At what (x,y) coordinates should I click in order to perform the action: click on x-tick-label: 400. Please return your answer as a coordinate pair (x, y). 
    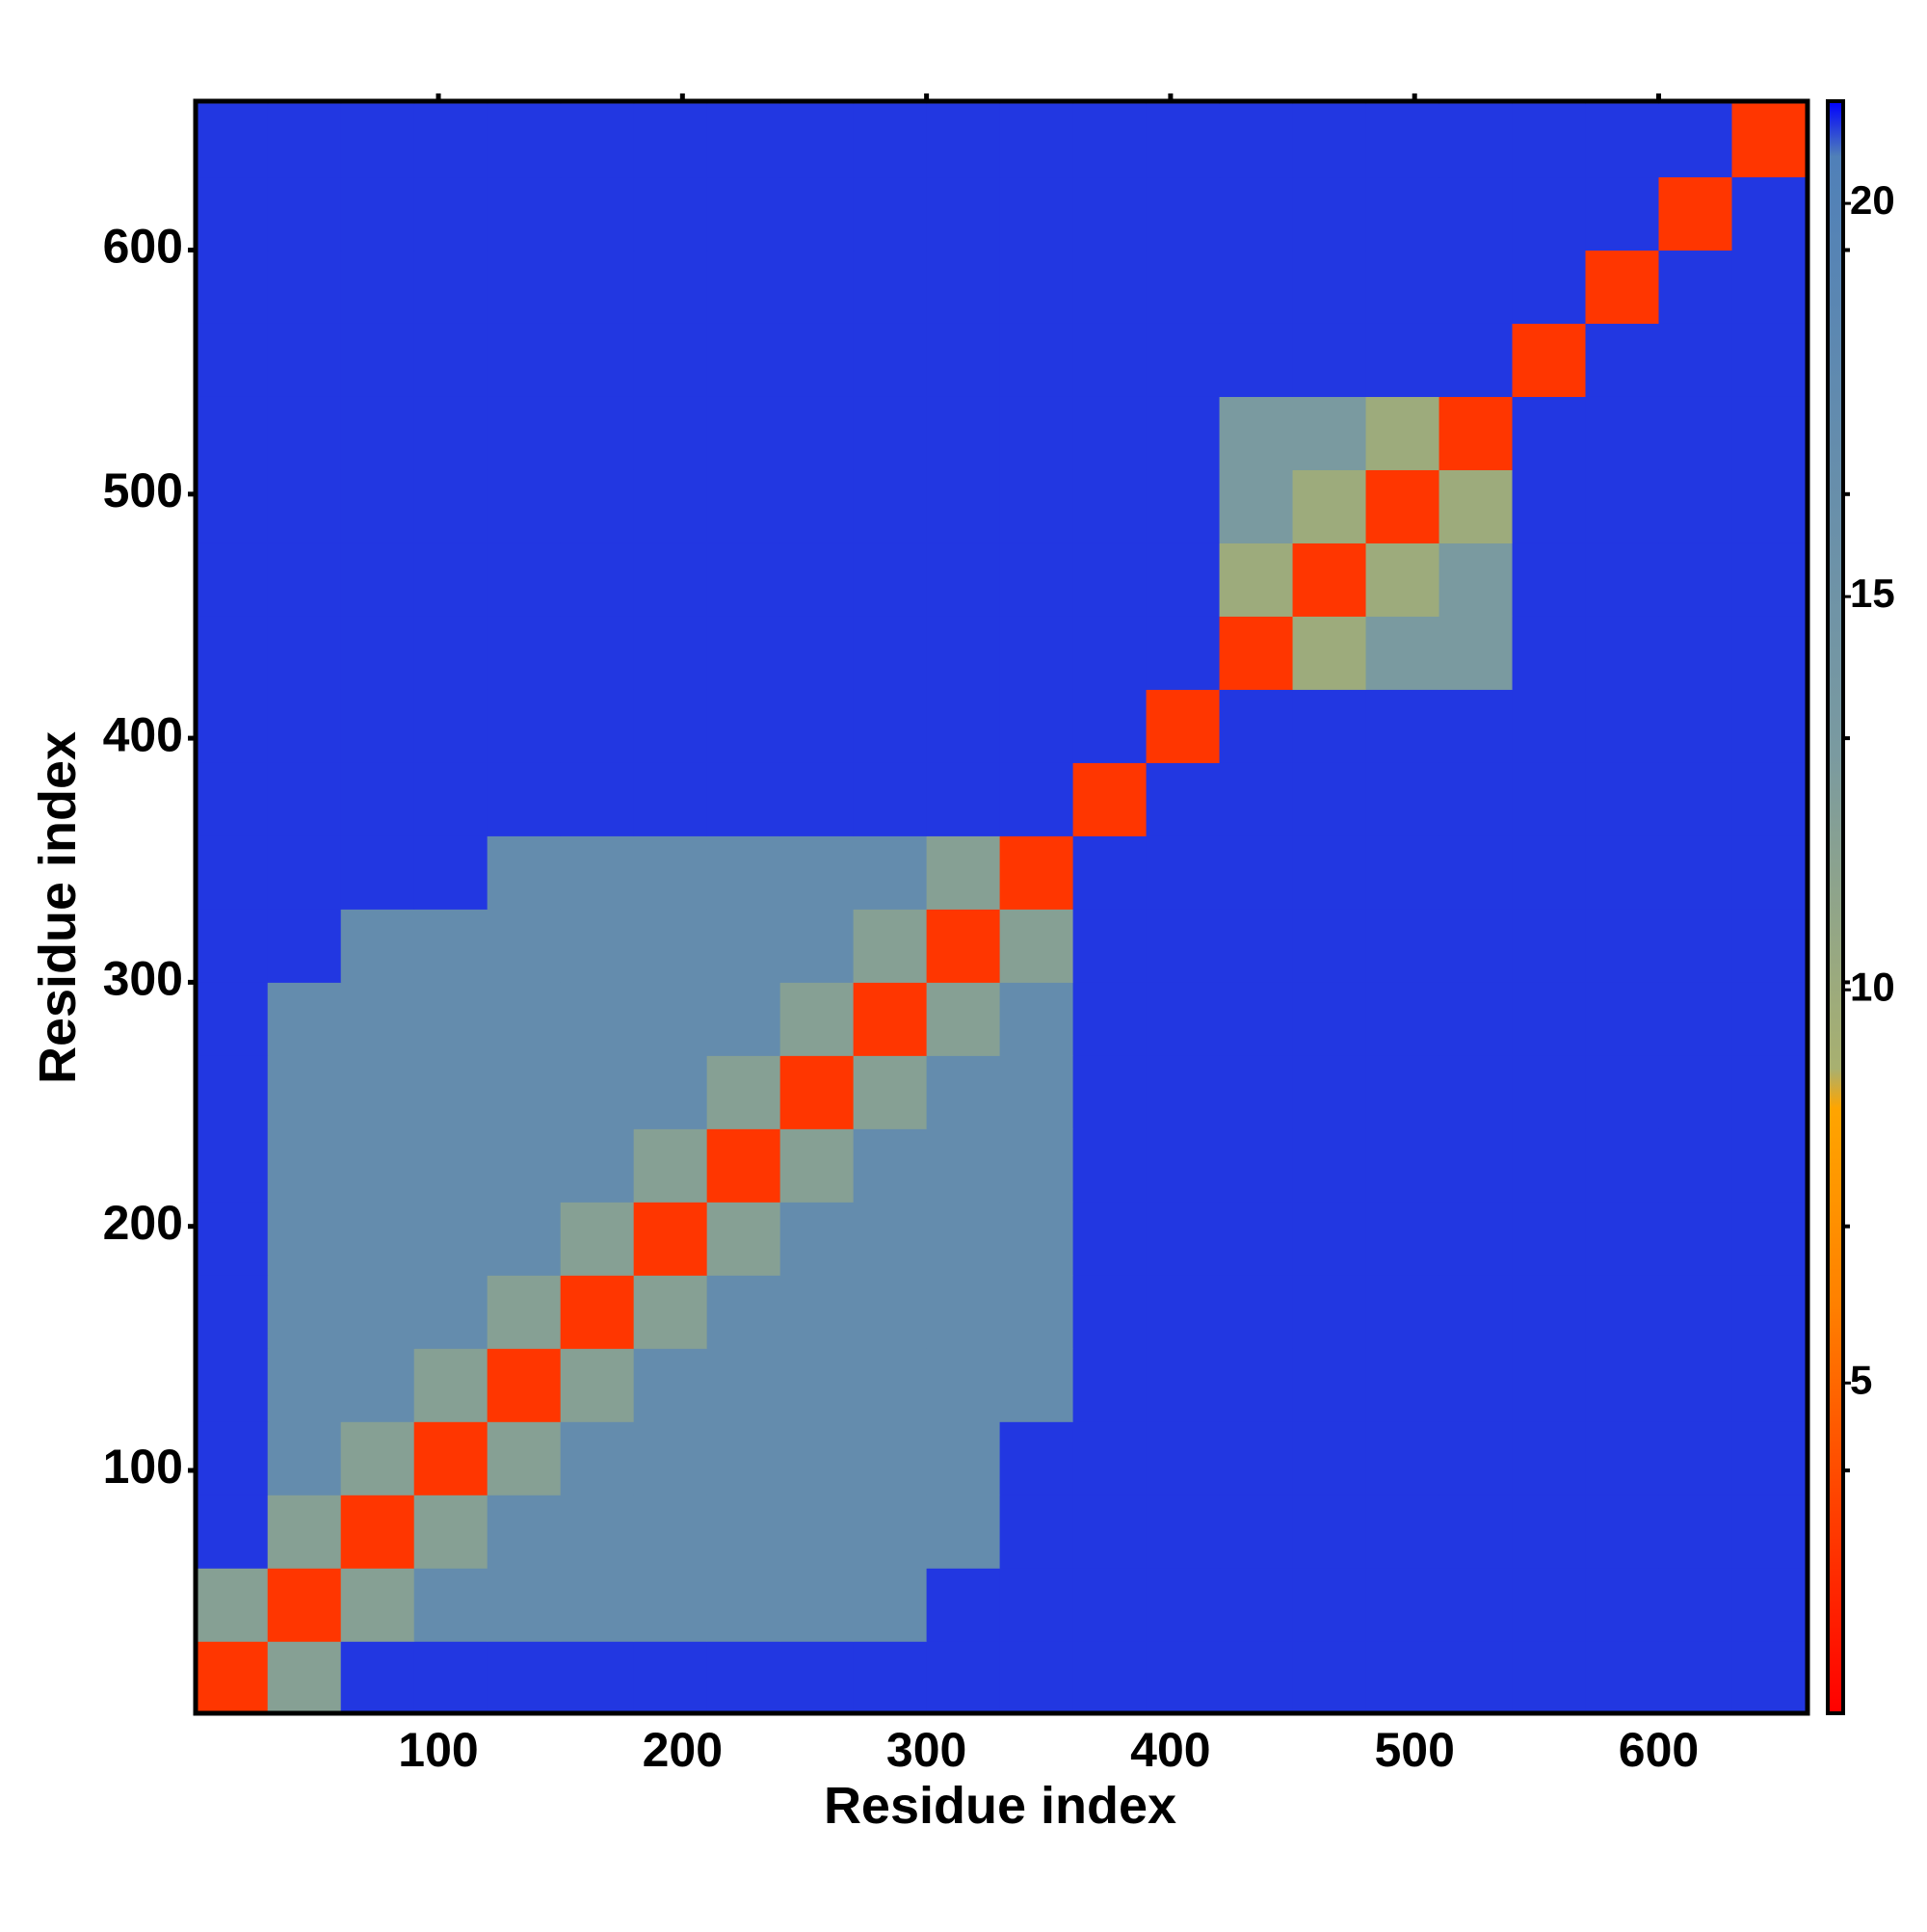
    Looking at the image, I should click on (1170, 1750).